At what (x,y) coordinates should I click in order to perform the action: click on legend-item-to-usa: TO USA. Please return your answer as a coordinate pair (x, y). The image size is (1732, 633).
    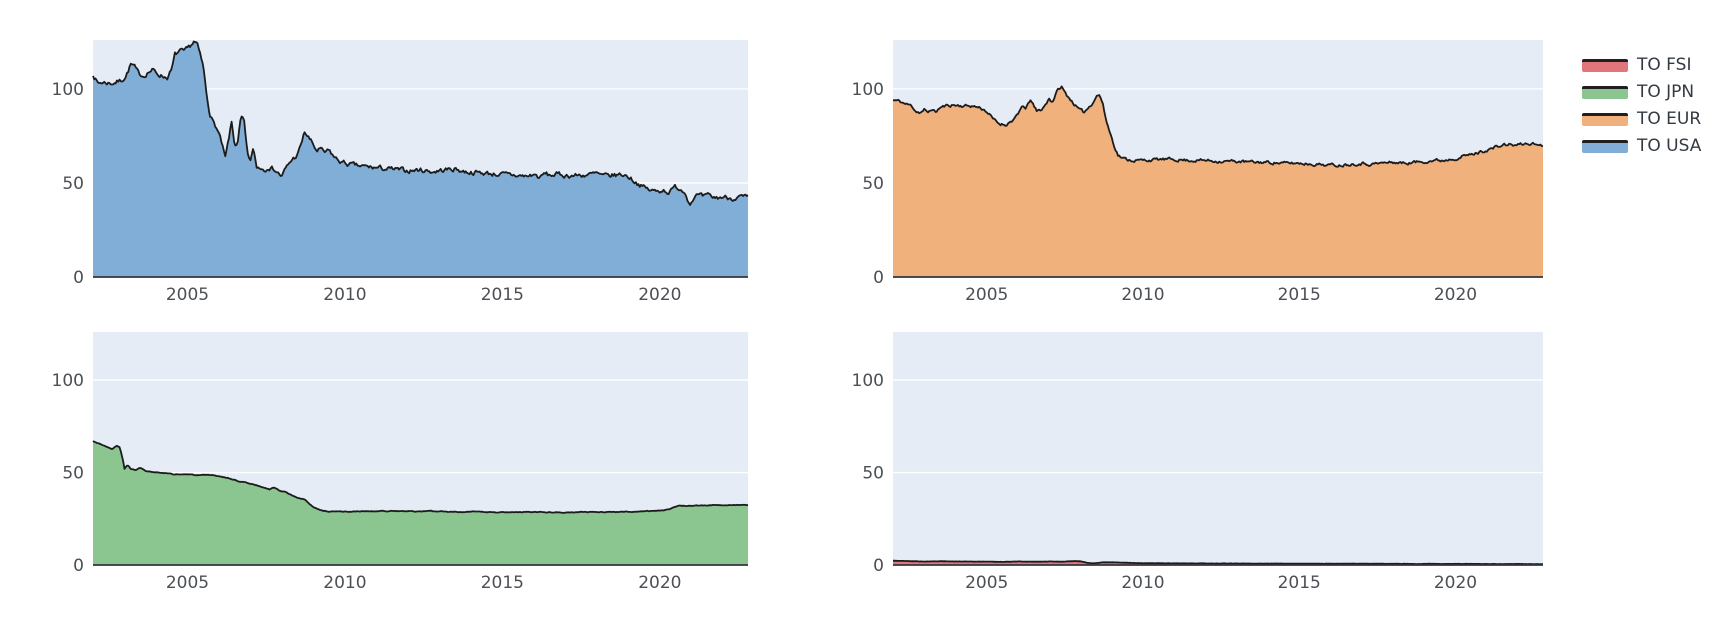
    Looking at the image, I should click on (1641, 146).